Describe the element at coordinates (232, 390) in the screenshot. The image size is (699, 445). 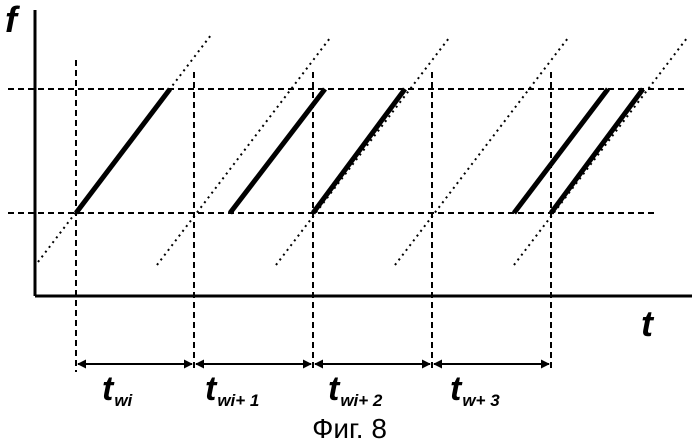
I see `interval-label-2: twi+ 1` at that location.